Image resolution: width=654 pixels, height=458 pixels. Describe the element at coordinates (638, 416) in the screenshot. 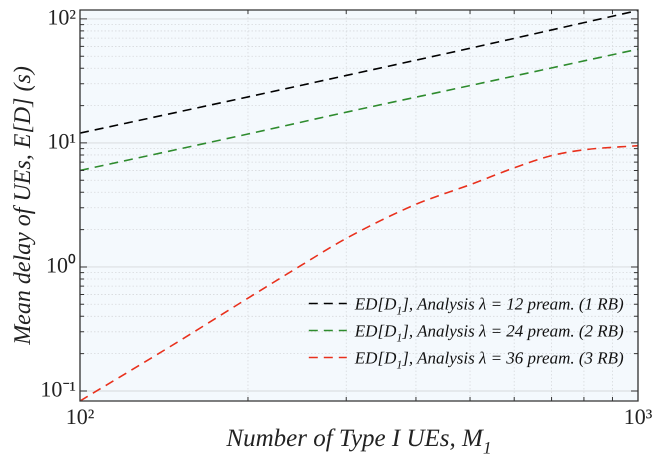

I see `x-tick-label: 10³` at that location.